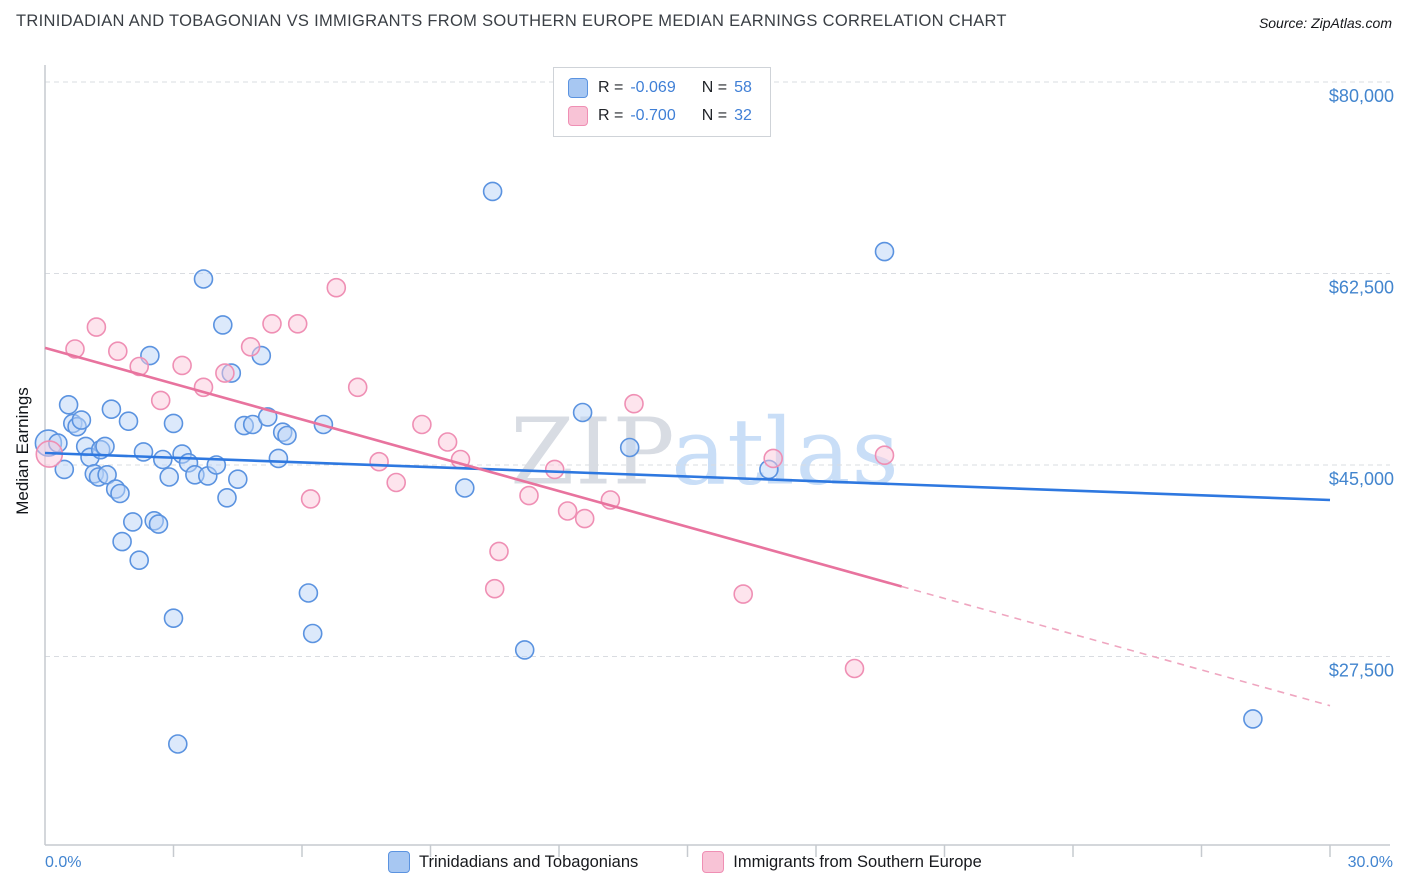 The height and width of the screenshot is (892, 1406). Describe the element at coordinates (857, 861) in the screenshot. I see `series-label-pink: Immigrants from Southern Europe` at that location.